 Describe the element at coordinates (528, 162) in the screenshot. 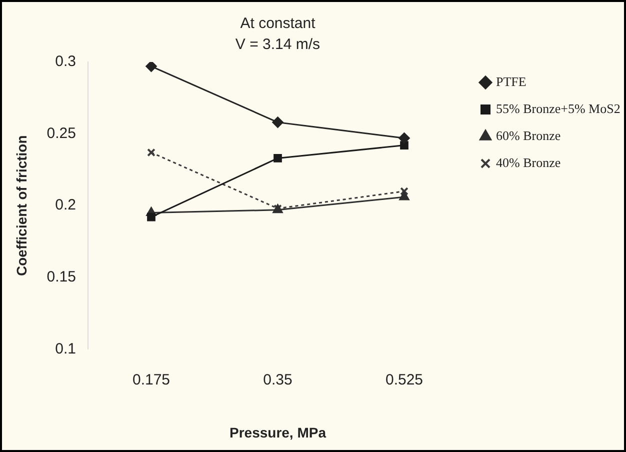

I see `legend-label: 40% Bronze` at that location.